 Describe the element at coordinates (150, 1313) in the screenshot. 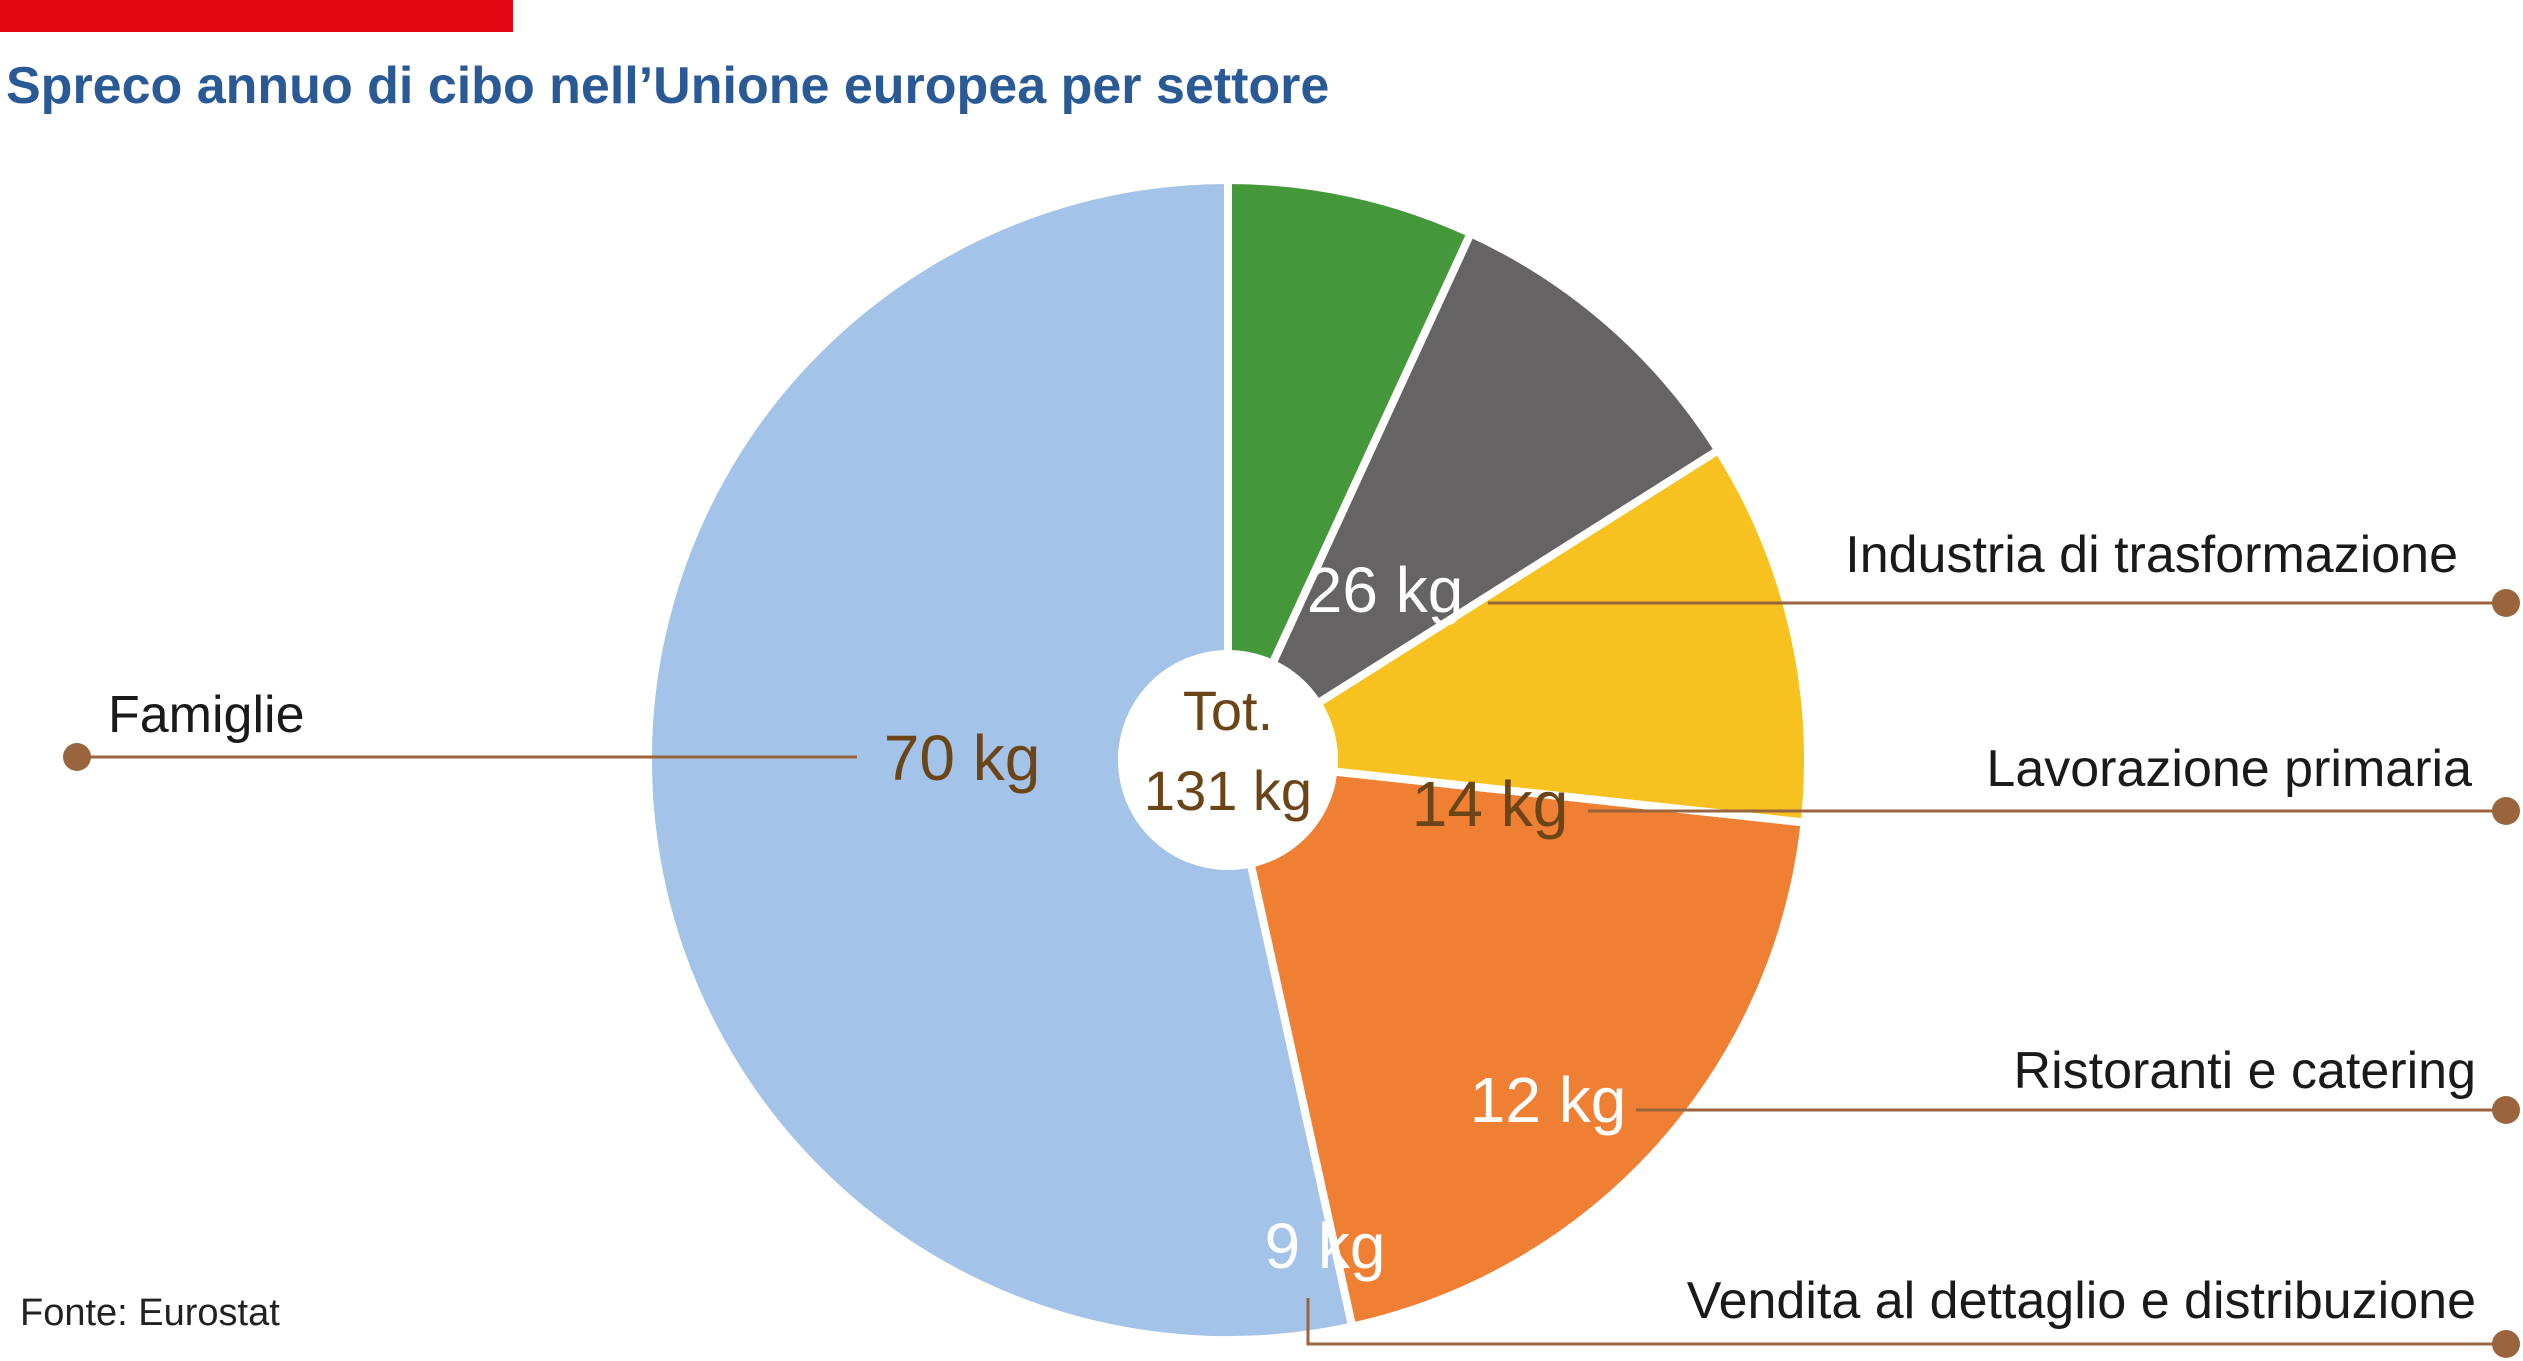

I see `source-note: Fonte: Eurostat` at that location.